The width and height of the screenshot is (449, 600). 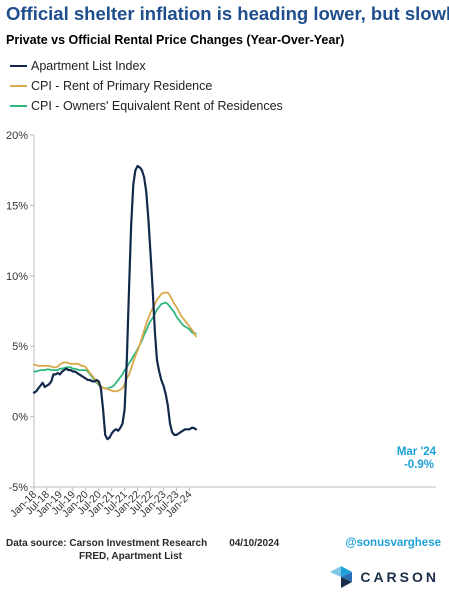 What do you see at coordinates (88, 66) in the screenshot?
I see `legend-label: Apartment List Index` at bounding box center [88, 66].